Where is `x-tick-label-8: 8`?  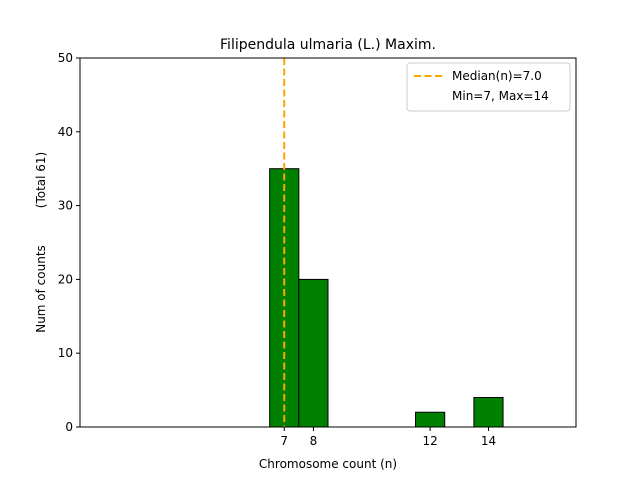 x-tick-label-8: 8 is located at coordinates (314, 441).